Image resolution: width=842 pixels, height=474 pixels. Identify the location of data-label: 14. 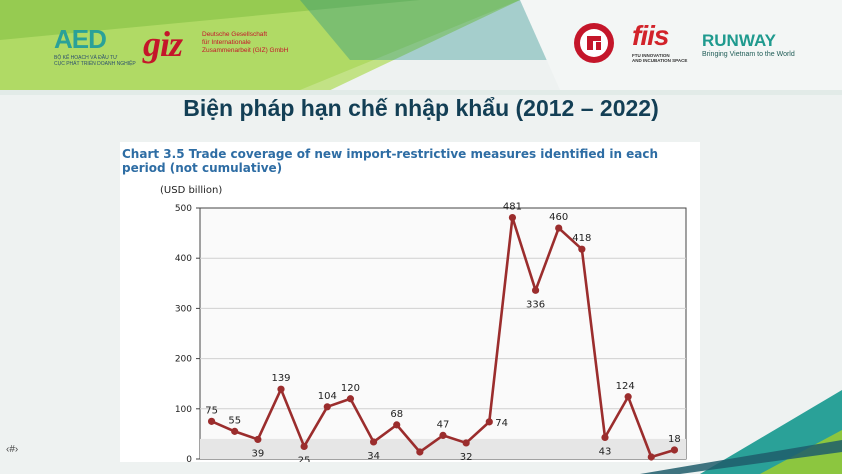
(419, 461).